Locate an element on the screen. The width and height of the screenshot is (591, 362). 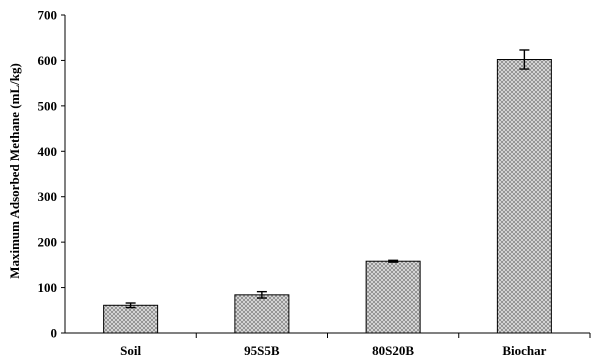
y-tick-label: 700 is located at coordinates (48, 15).